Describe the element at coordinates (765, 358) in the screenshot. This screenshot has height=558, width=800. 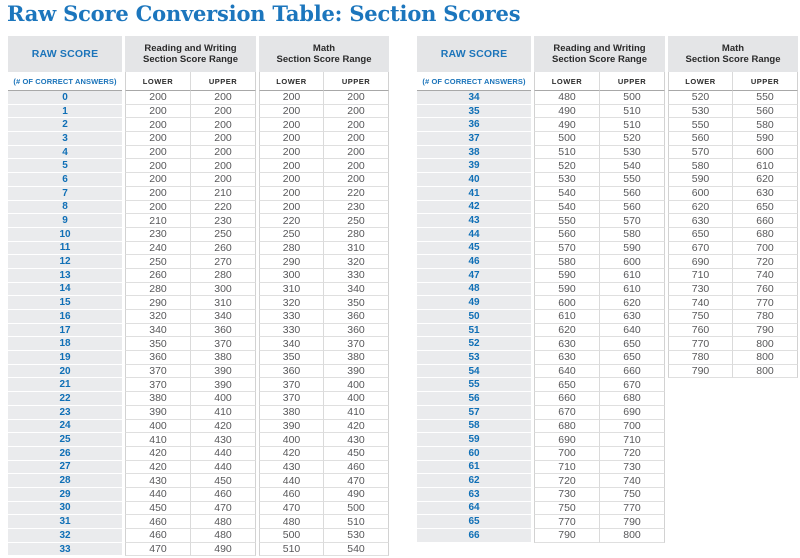
I see `math-upper-cell: 800` at that location.